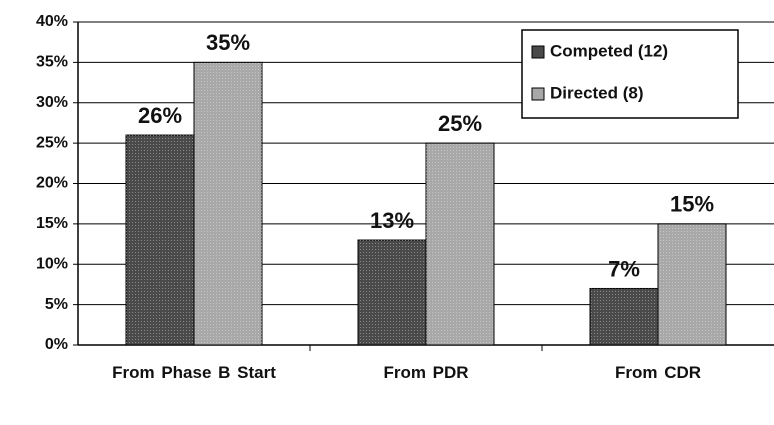  I want to click on x-tick-label: From CDR, so click(658, 372).